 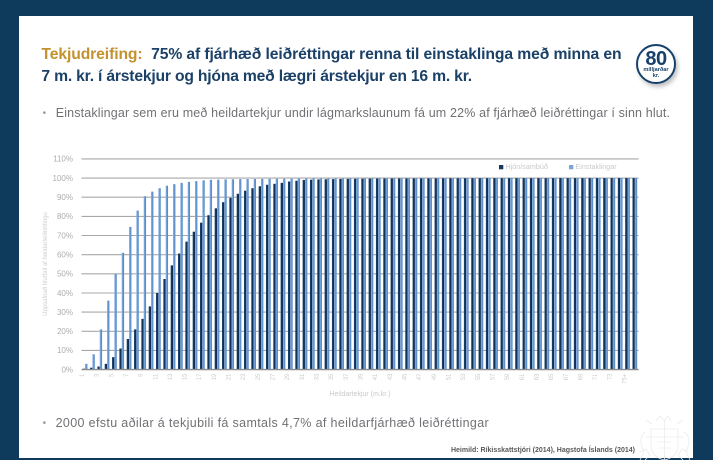 I want to click on svg-text: Einstaklingar, so click(x=597, y=166).